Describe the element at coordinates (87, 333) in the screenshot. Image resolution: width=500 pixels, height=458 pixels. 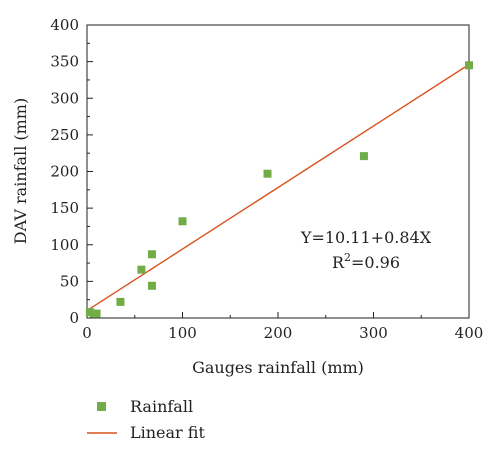
I see `x-tick-label: 0` at that location.